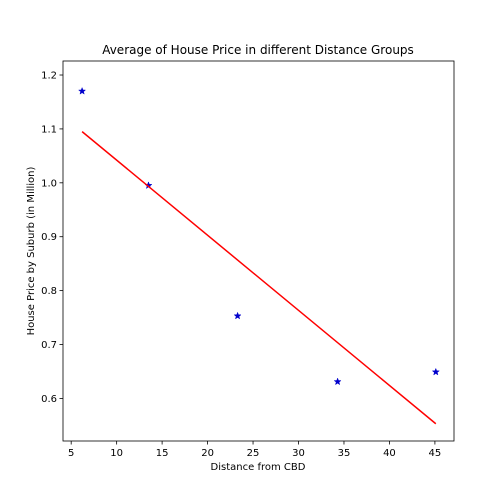 This screenshot has width=504, height=504. What do you see at coordinates (435, 453) in the screenshot?
I see `x-tick-label: 45` at bounding box center [435, 453].